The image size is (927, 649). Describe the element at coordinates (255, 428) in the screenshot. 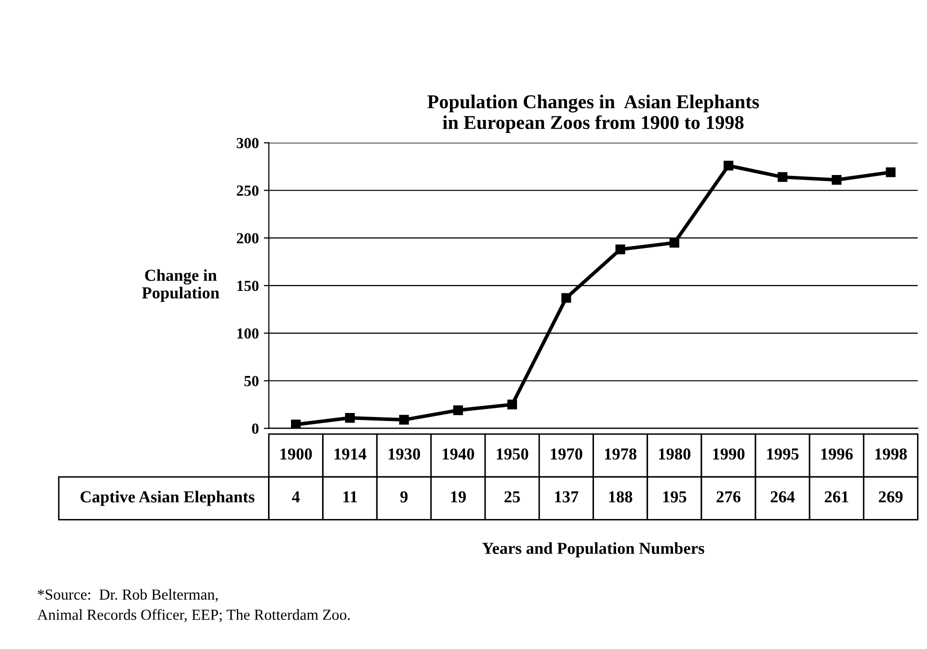

I see `y-tick-label: 0` at that location.